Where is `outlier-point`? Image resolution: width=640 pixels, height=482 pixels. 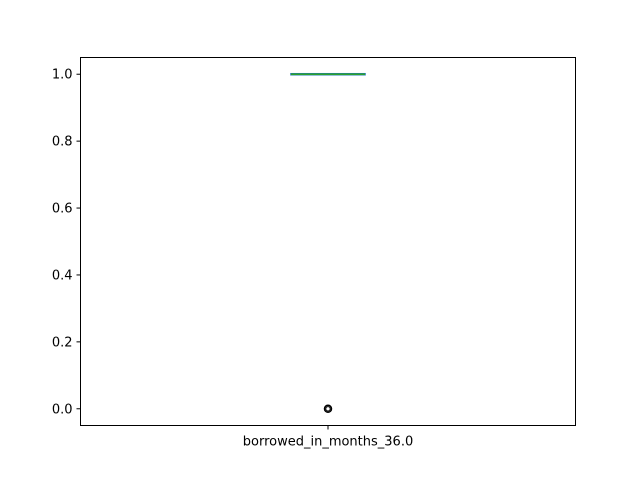
outlier-point is located at coordinates (328, 409).